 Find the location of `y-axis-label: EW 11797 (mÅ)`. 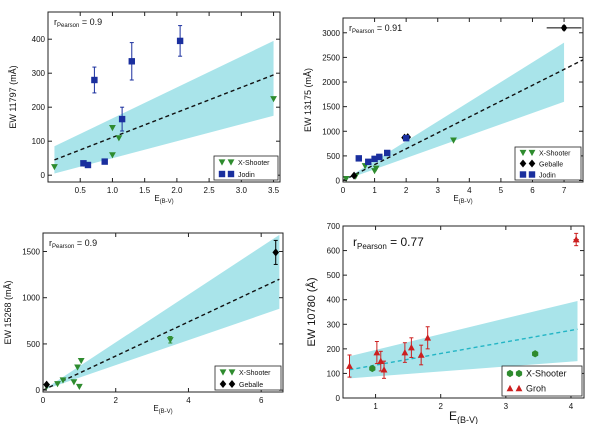

y-axis-label: EW 11797 (mÅ) is located at coordinates (13, 96).